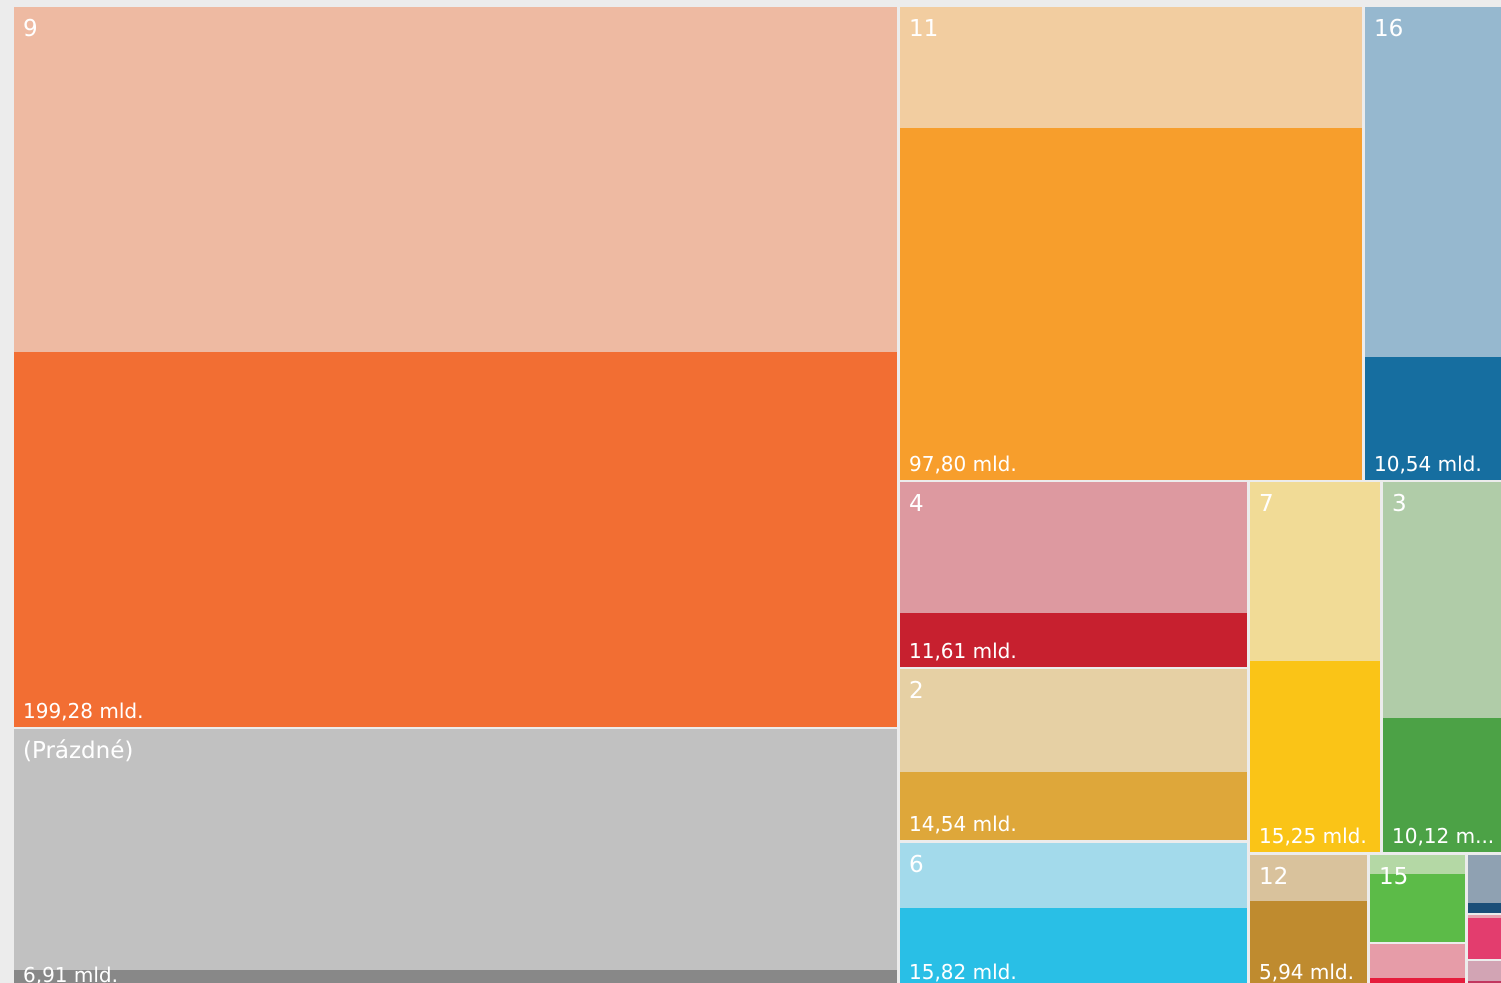 The width and height of the screenshot is (1501, 983). I want to click on treemap-category-label: 11, so click(924, 29).